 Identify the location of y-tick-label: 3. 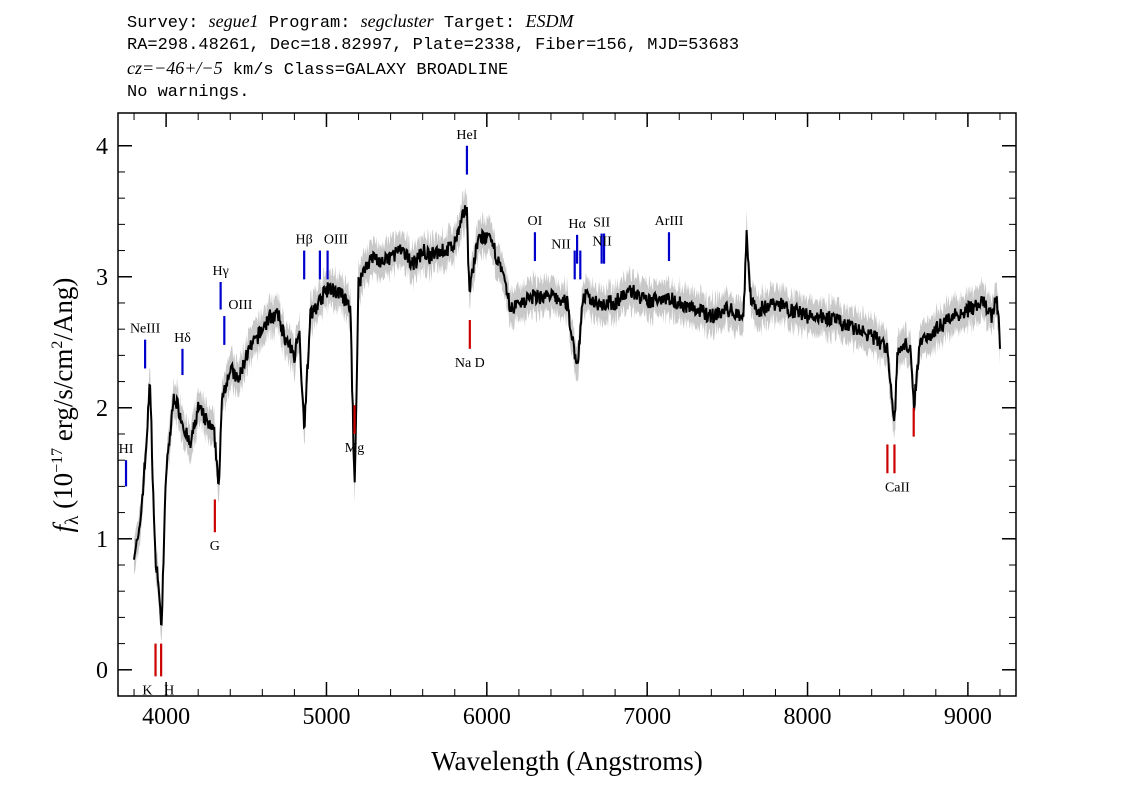
(102, 278).